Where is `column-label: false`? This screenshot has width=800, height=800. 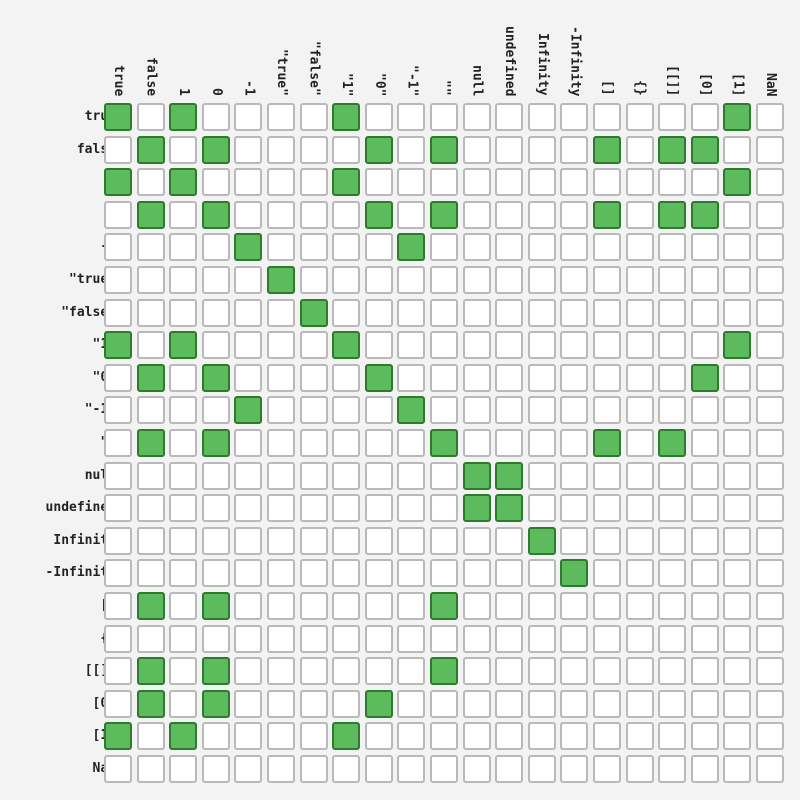
column-label: false is located at coordinates (151, 76).